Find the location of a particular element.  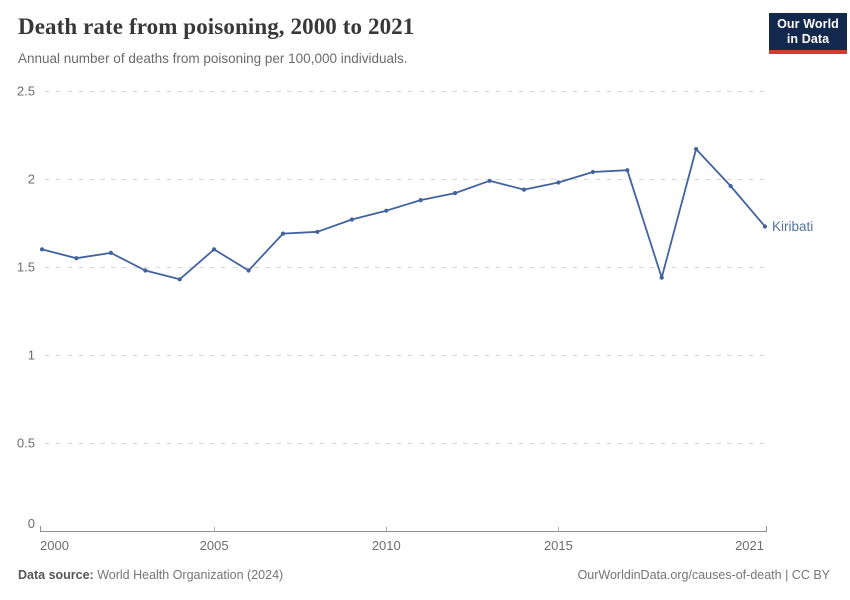

chart-title: Death rate from poisoning, 2000 to 2021 is located at coordinates (216, 26).